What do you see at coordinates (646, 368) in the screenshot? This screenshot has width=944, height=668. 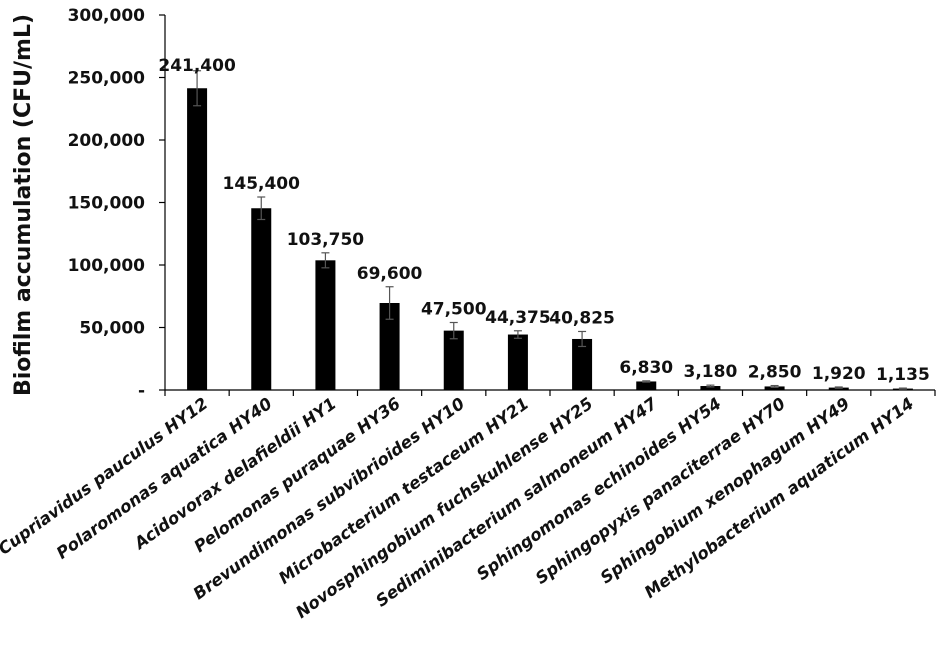 I see `data-label: 6,830` at bounding box center [646, 368].